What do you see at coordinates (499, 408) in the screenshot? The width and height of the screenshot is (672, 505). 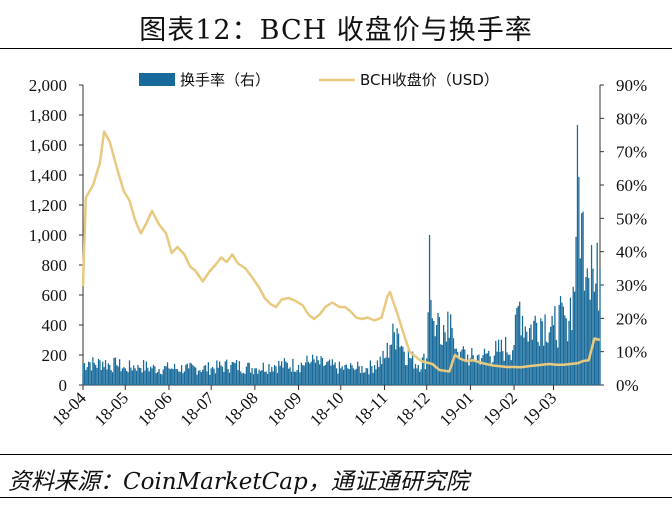 I see `x-tick-label: 19-02` at bounding box center [499, 408].